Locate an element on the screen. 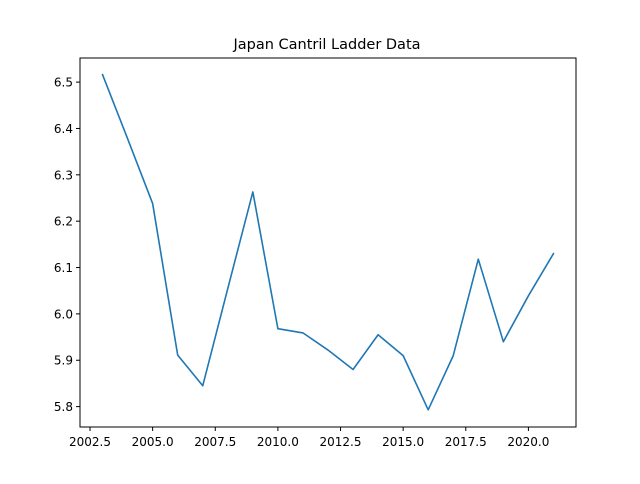 Image resolution: width=640 pixels, height=484 pixels. x-tick-label: 2012.5 is located at coordinates (341, 442).